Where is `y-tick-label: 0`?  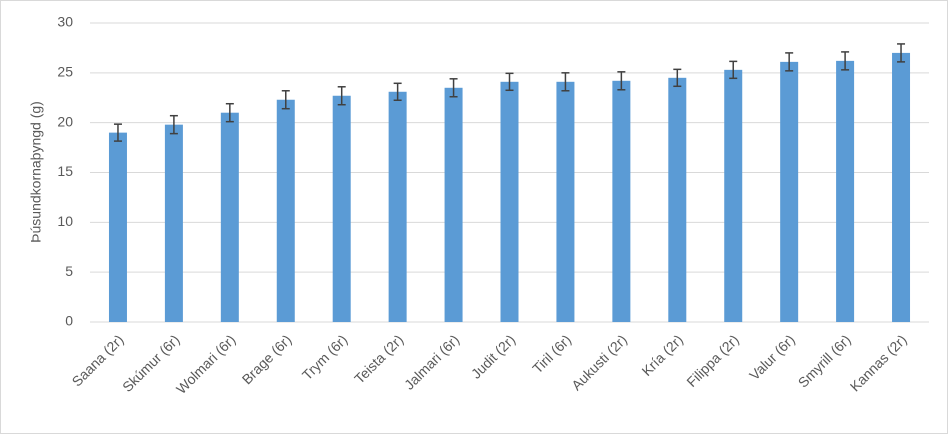 y-tick-label: 0 is located at coordinates (69, 321).